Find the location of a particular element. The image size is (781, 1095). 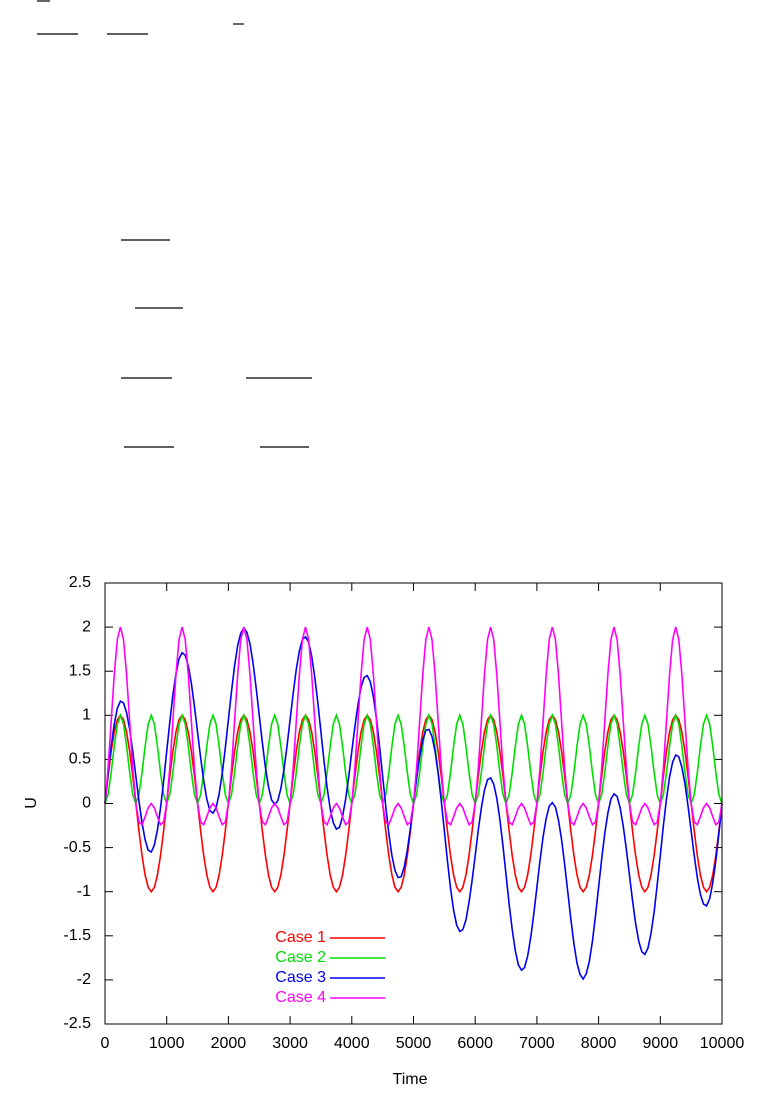

page-decoration is located at coordinates (174, 224).